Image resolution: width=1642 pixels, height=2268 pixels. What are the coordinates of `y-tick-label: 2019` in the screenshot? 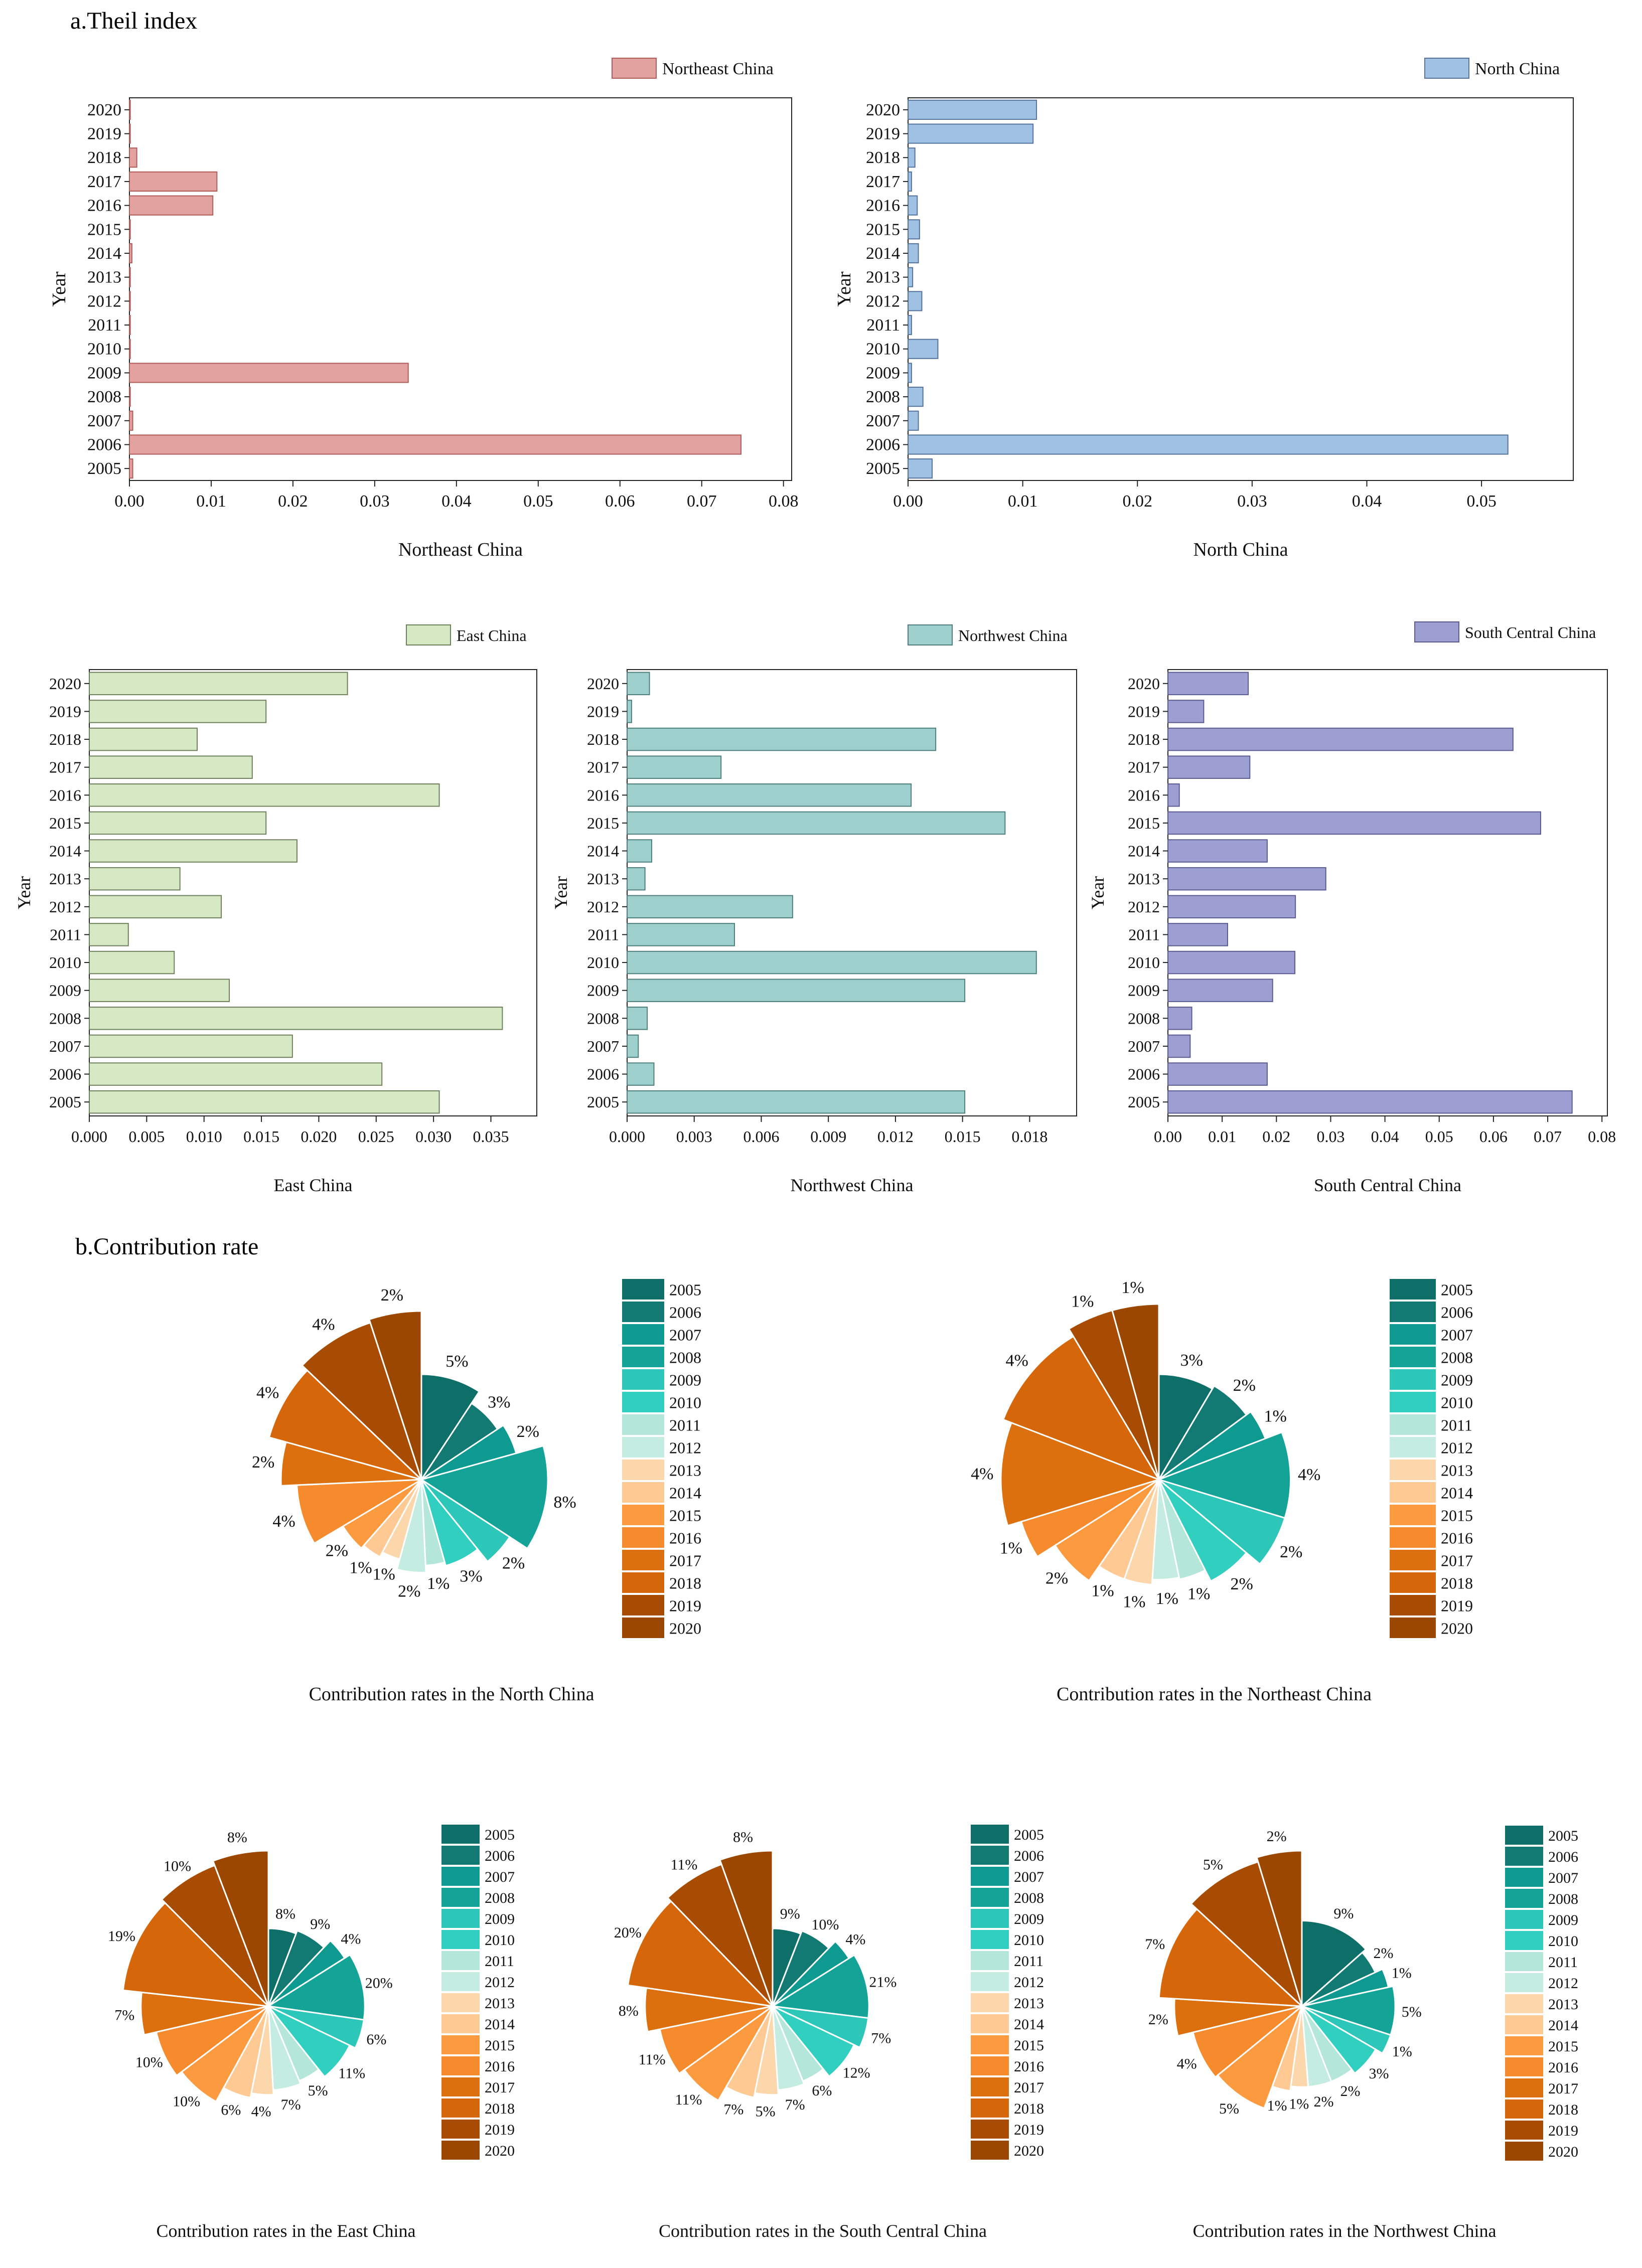 It's located at (883, 134).